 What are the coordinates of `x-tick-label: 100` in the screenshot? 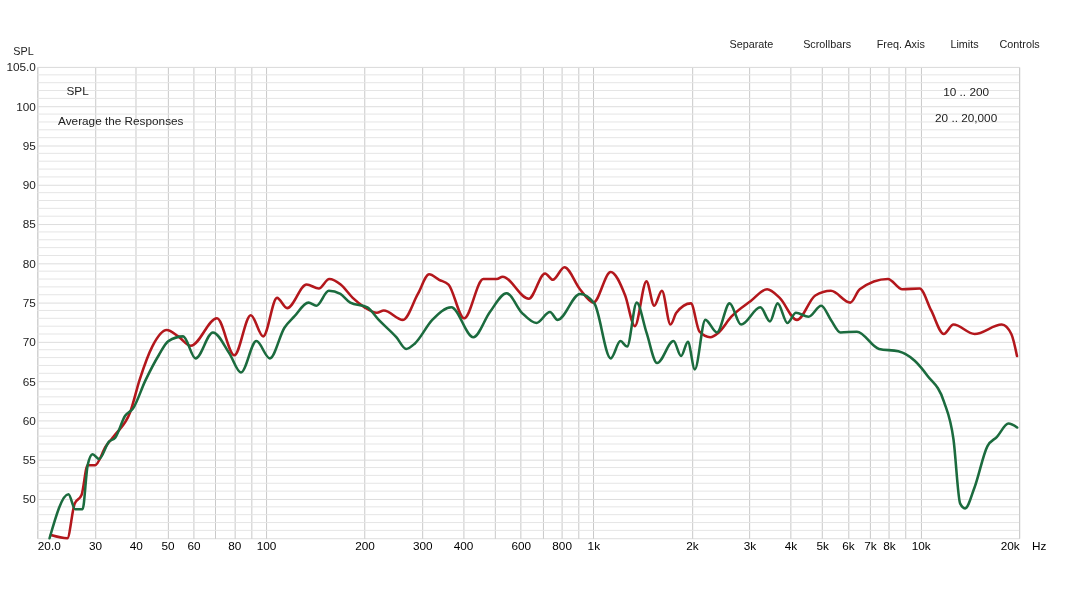 It's located at (266, 545).